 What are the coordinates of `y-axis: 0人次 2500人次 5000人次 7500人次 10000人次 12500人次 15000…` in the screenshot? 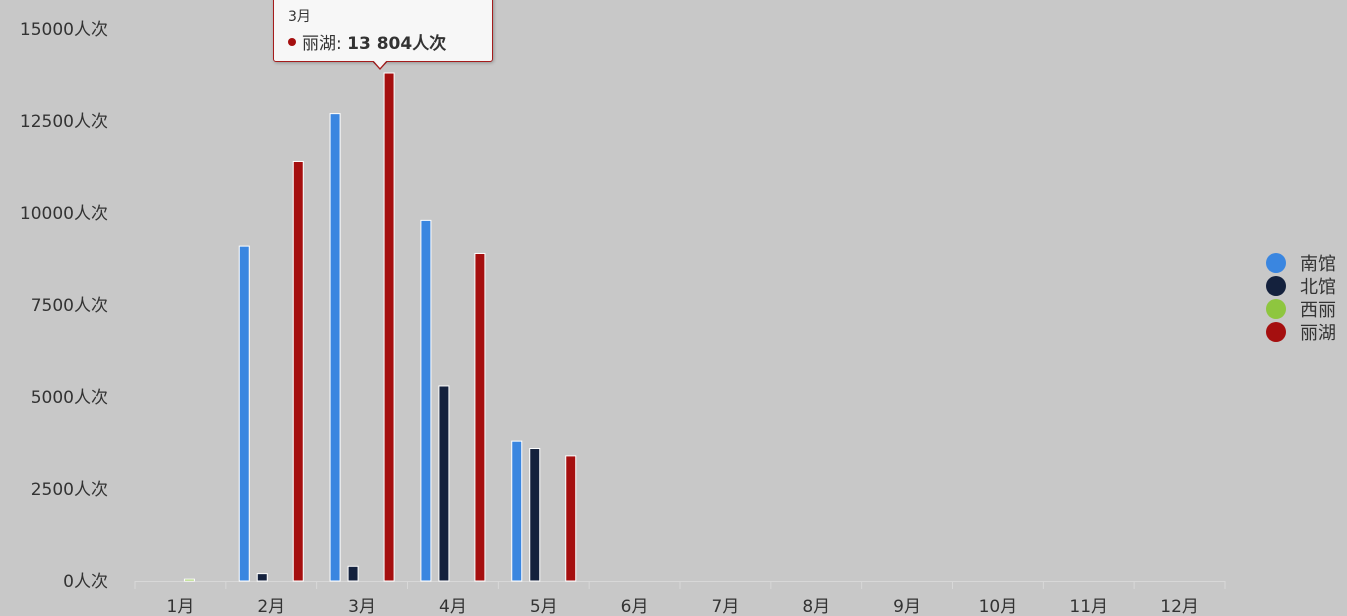 It's located at (64, 306).